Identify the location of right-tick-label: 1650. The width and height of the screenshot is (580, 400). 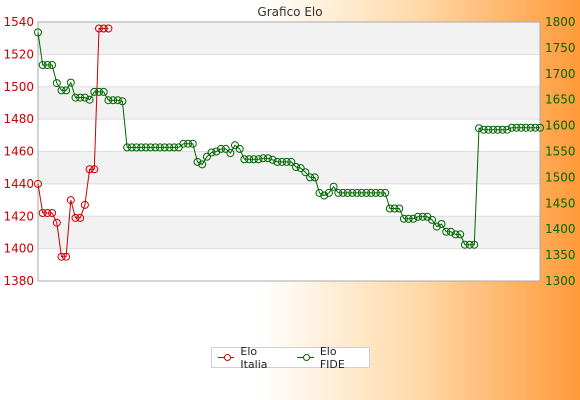
(560, 100).